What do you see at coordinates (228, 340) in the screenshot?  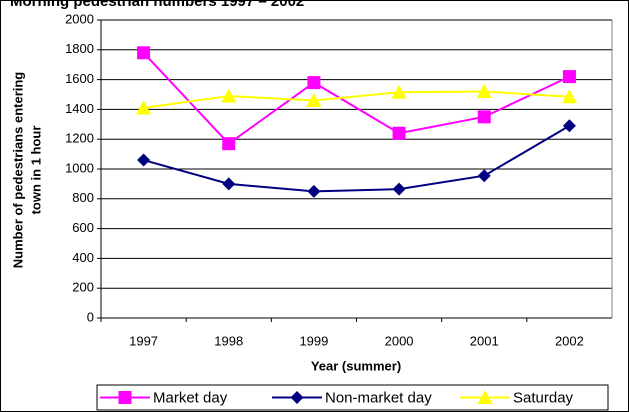 I see `x-tick-label: 1998` at bounding box center [228, 340].